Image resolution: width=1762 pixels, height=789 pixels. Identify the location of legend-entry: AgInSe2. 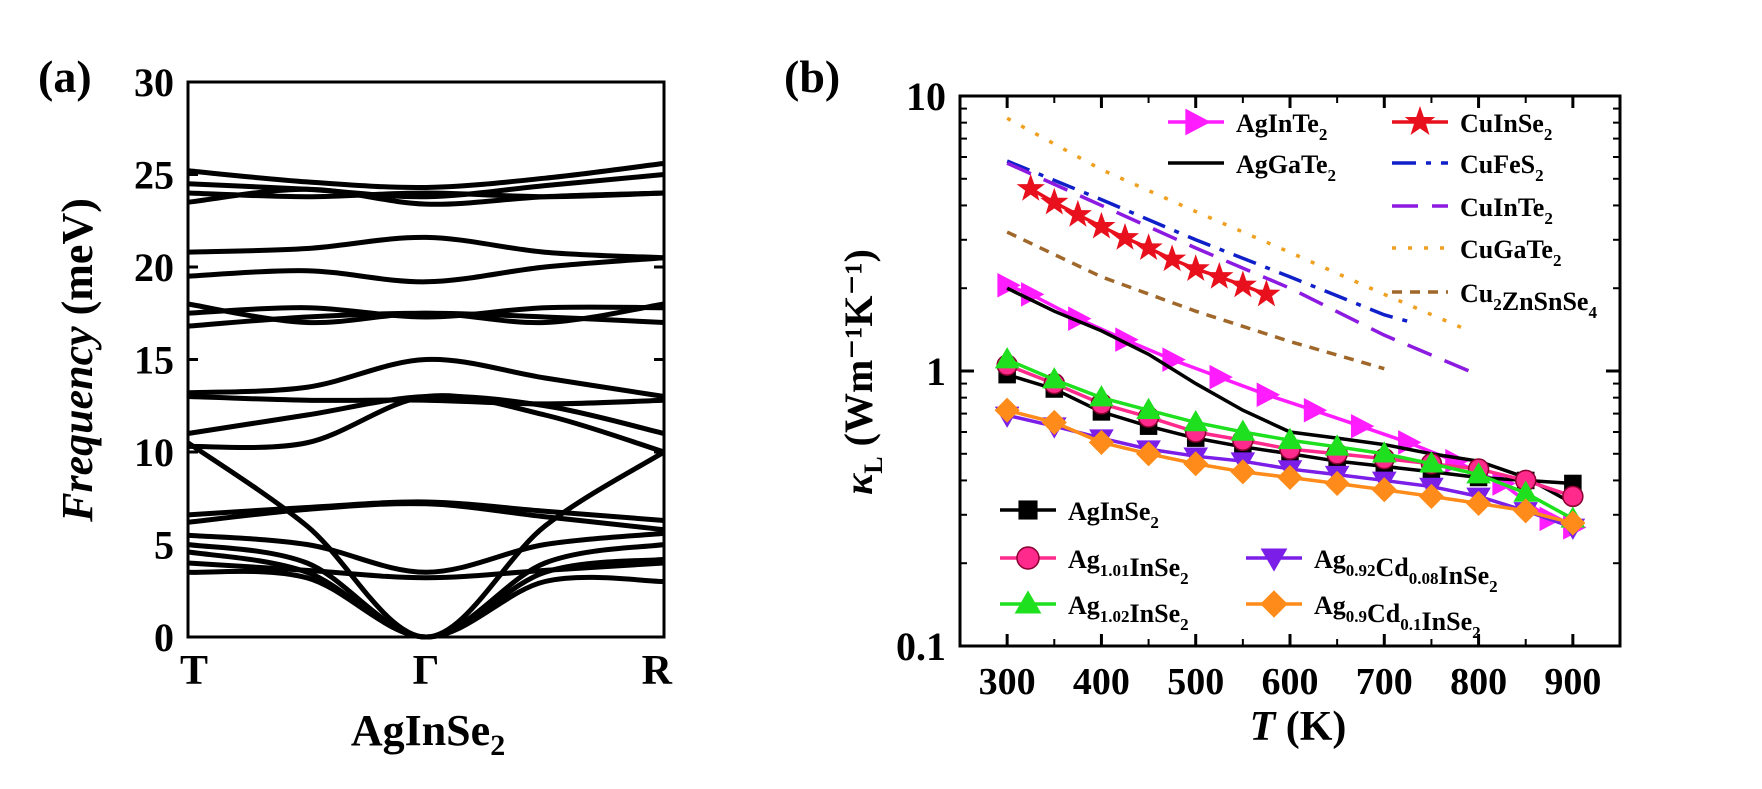
(1079, 514).